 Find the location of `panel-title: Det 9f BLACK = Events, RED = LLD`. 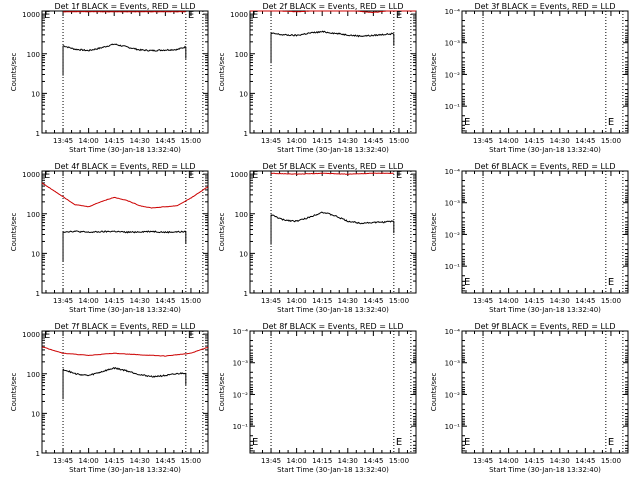

panel-title: Det 9f BLACK = Events, RED = LLD is located at coordinates (544, 326).